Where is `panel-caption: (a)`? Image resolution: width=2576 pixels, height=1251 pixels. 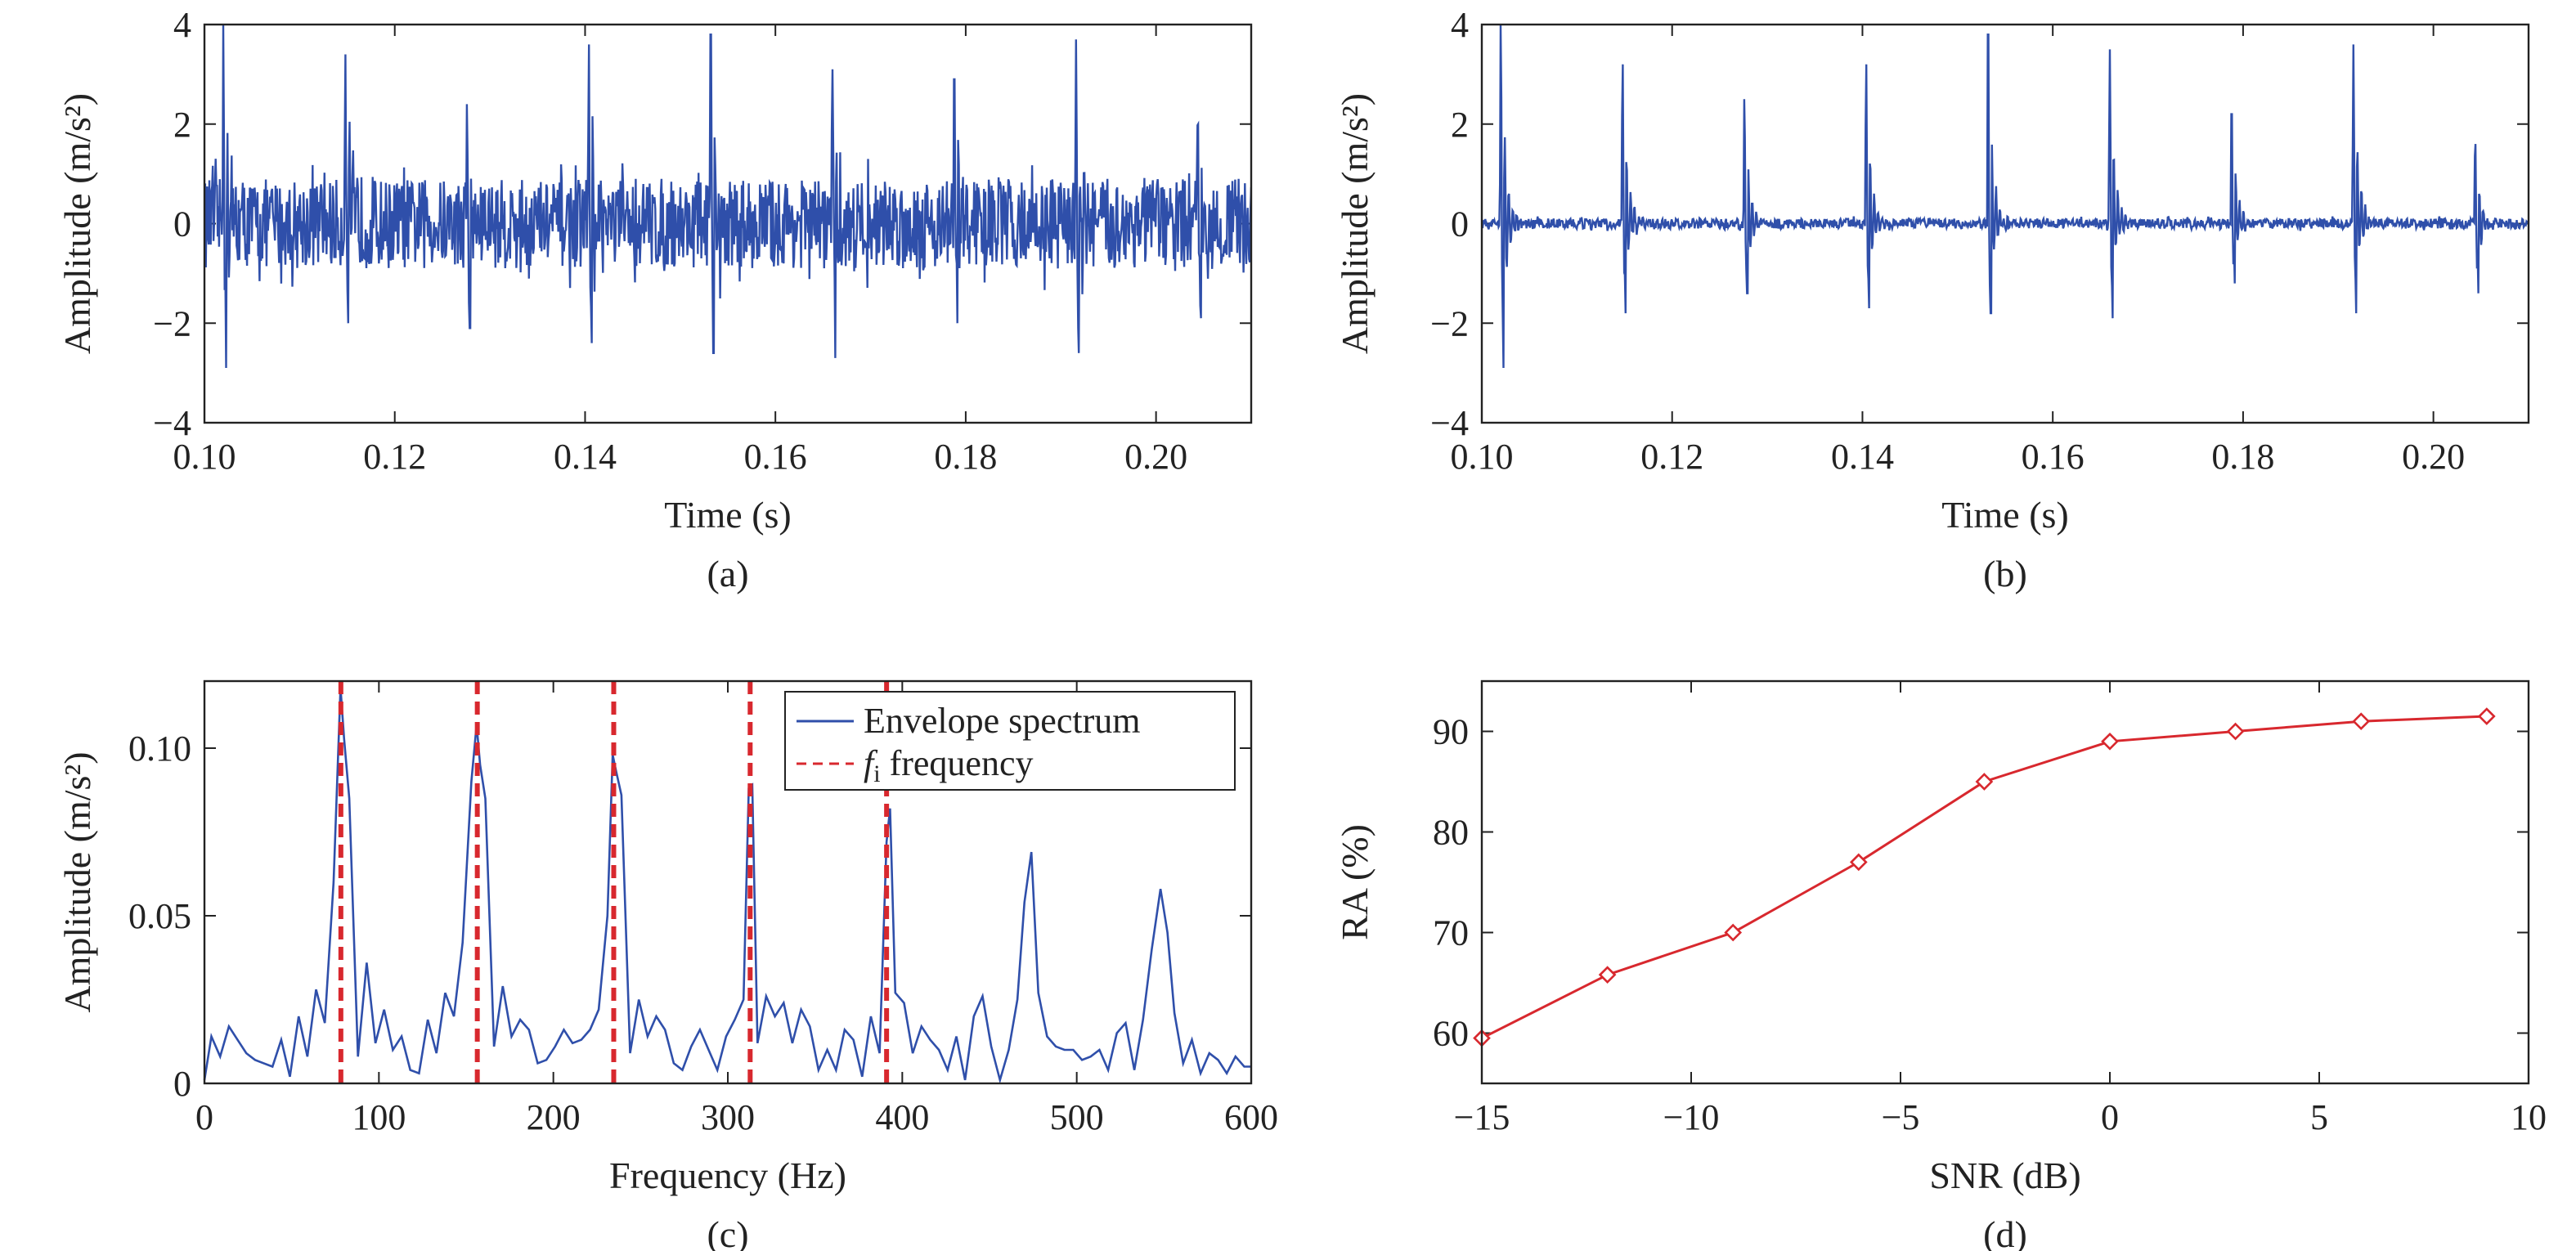
panel-caption: (a) is located at coordinates (727, 573).